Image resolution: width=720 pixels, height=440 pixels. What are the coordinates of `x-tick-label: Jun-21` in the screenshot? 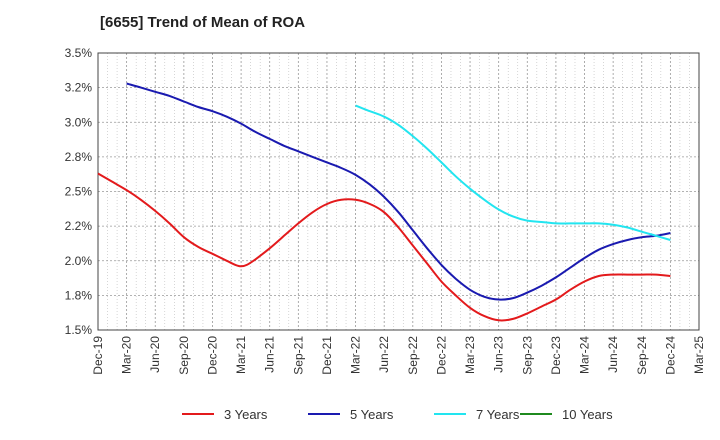 It's located at (270, 354).